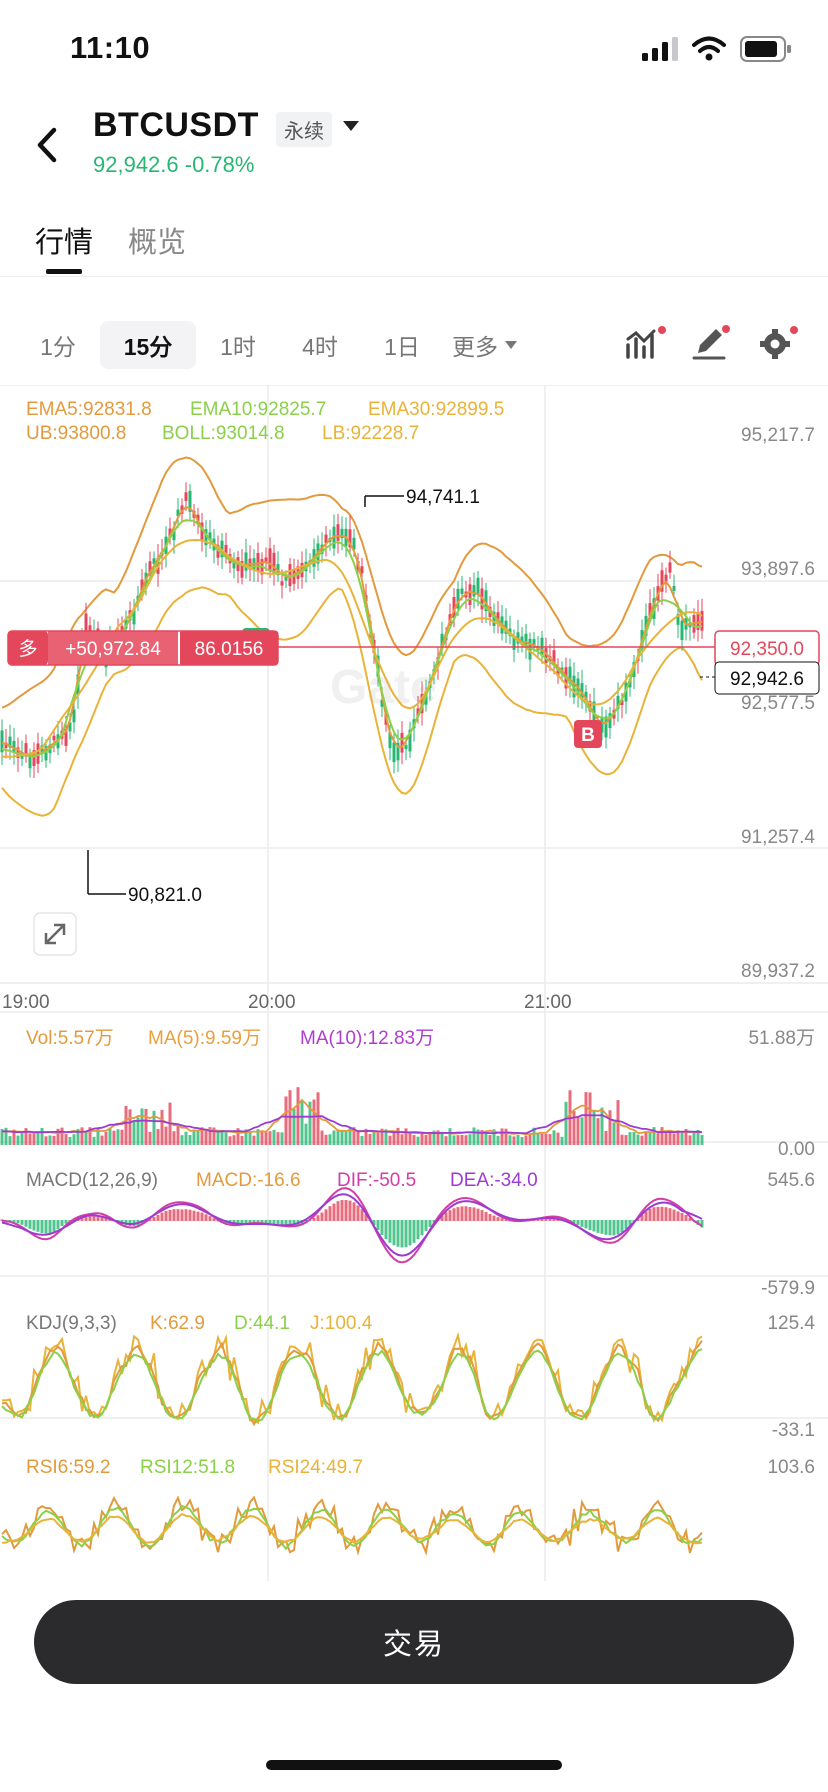 The width and height of the screenshot is (828, 1792). I want to click on timeframe-15m: 15分, so click(148, 345).